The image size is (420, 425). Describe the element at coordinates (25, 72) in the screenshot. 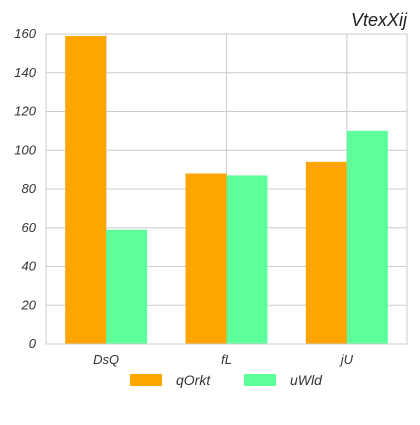

I see `y-tick-label: 140` at that location.